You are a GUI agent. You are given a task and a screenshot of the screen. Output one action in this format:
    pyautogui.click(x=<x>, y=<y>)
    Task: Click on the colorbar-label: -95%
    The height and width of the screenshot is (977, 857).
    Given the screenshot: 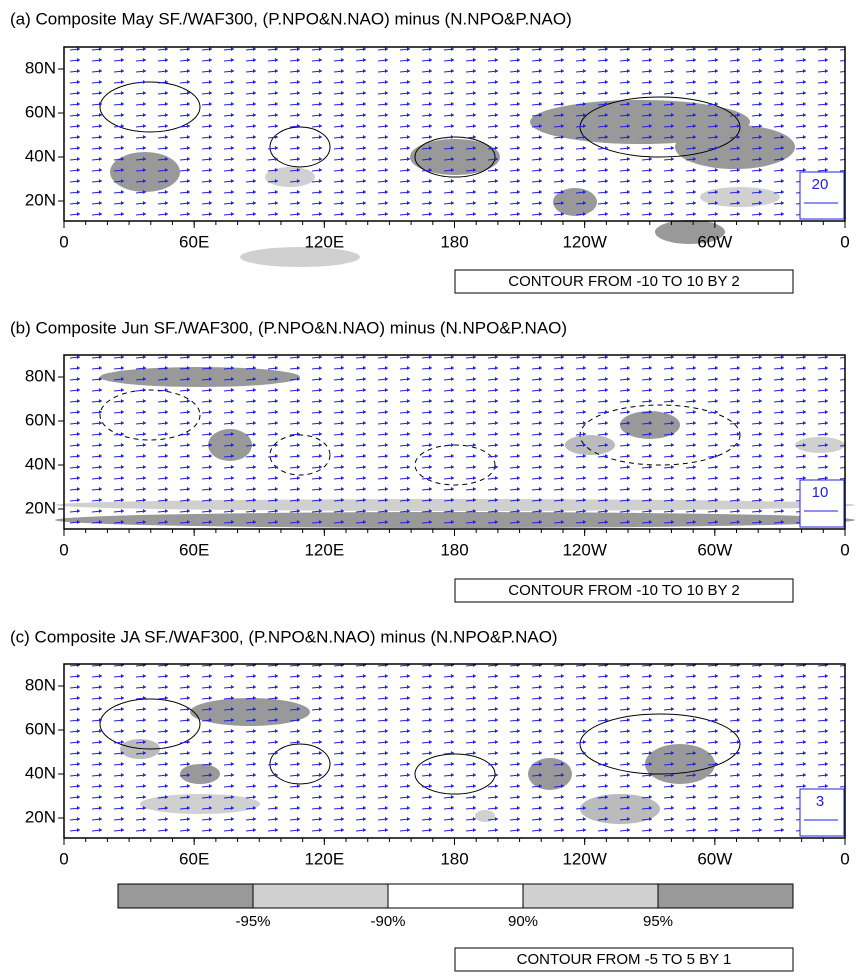 What is the action you would take?
    pyautogui.click(x=252, y=921)
    